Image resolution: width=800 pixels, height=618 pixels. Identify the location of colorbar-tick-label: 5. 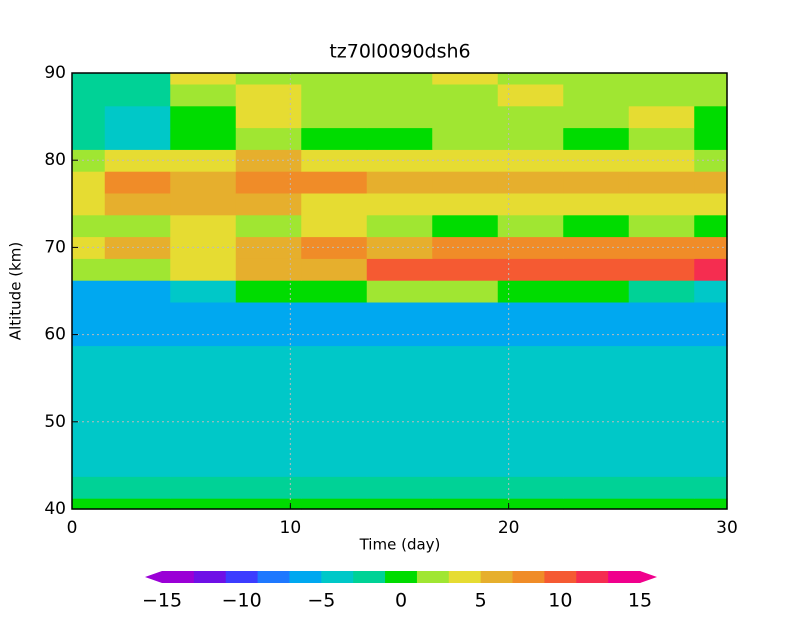
(481, 601).